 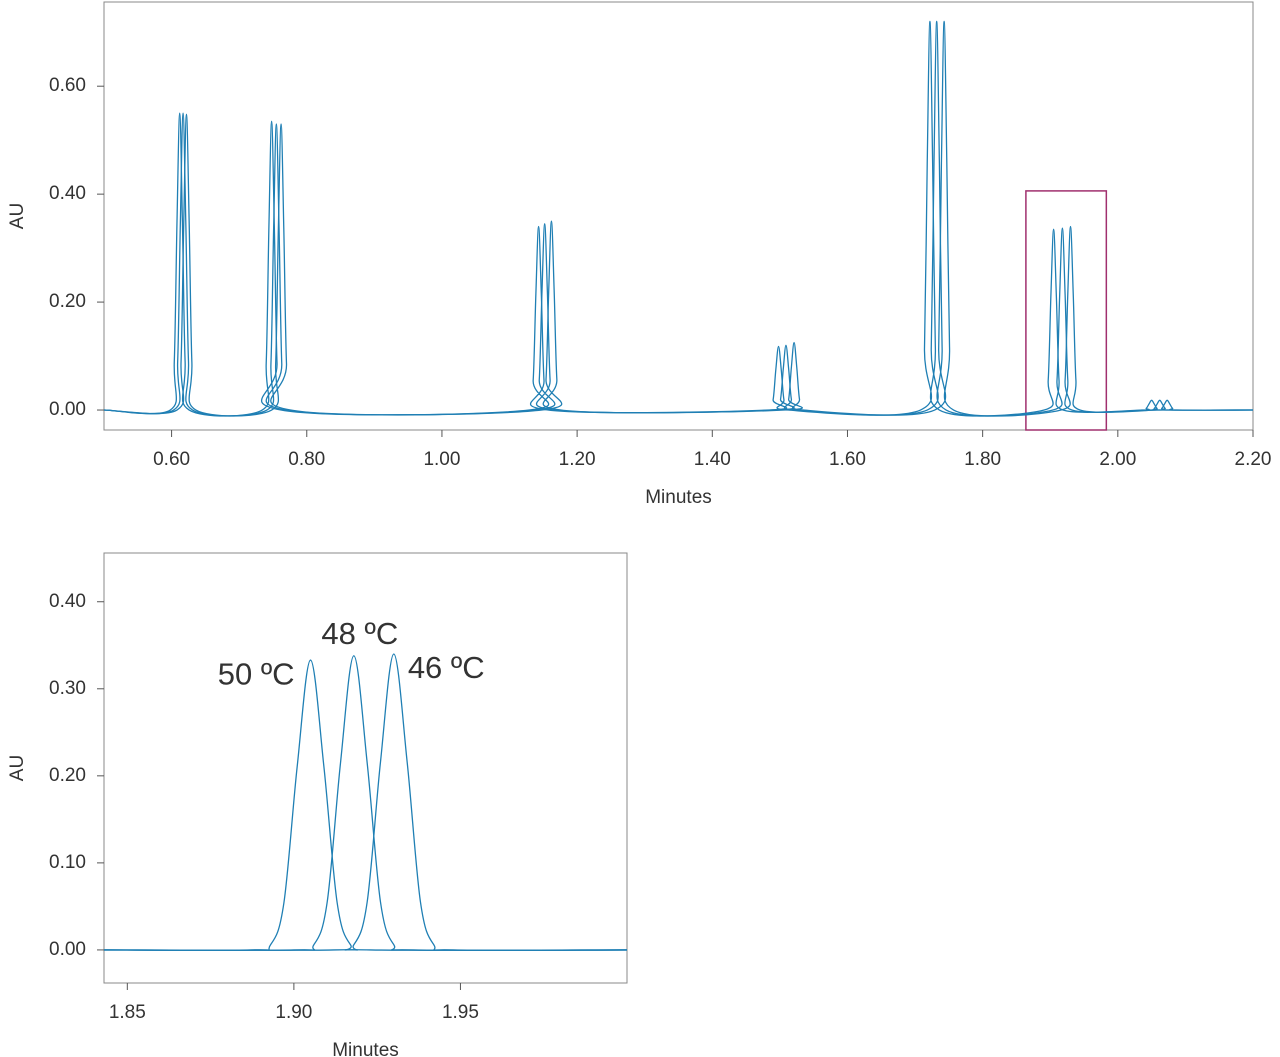 I want to click on x-tick-label: 2.00, so click(x=1117, y=459).